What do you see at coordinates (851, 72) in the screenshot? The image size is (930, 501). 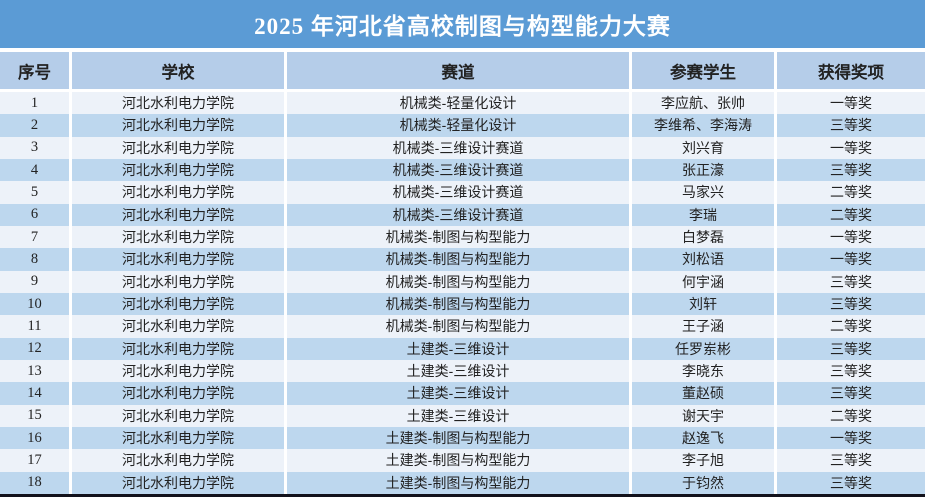 I see `header-cell-award: 获得奖项` at bounding box center [851, 72].